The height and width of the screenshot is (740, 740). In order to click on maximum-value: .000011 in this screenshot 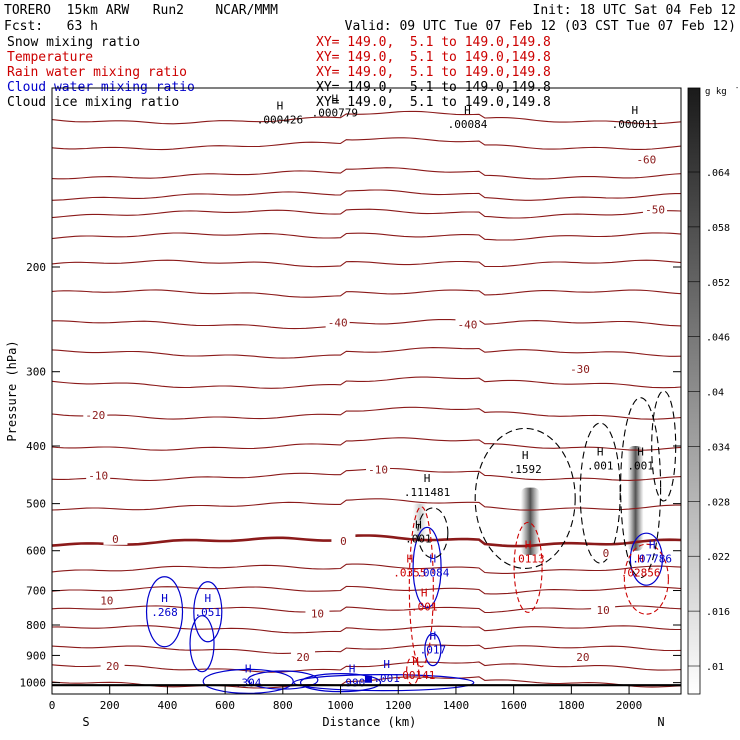, I will do `click(635, 124)`.